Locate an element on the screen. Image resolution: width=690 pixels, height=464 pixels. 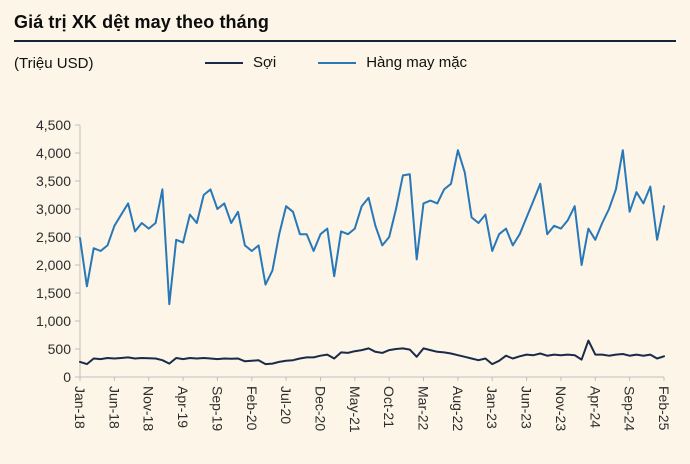
y-tick-label: 2,500 is located at coordinates (53, 237).